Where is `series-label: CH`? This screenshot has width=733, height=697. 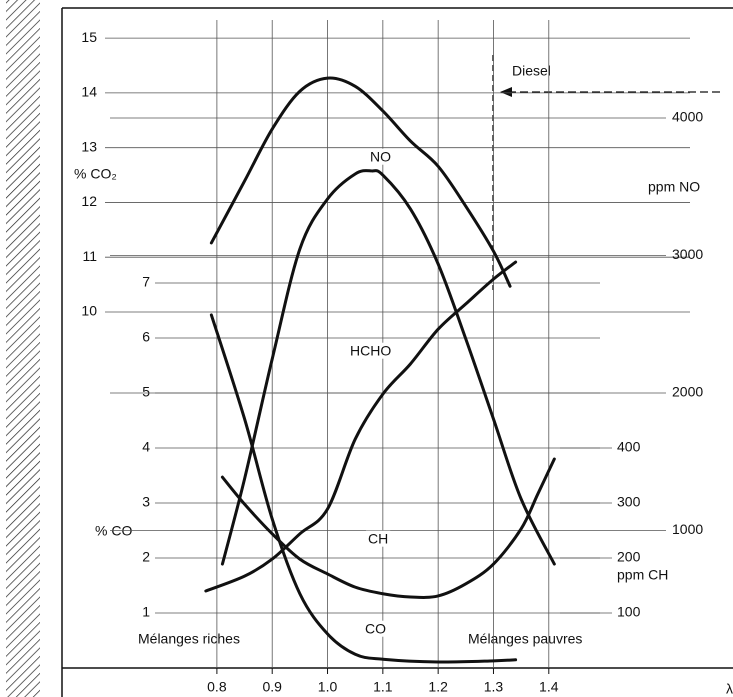 series-label: CH is located at coordinates (378, 539).